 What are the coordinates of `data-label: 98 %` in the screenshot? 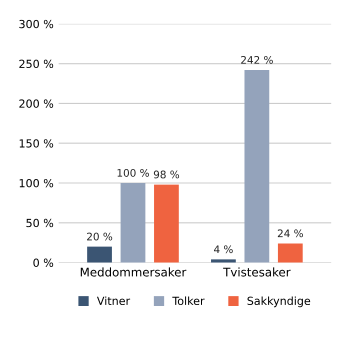 It's located at (167, 174).